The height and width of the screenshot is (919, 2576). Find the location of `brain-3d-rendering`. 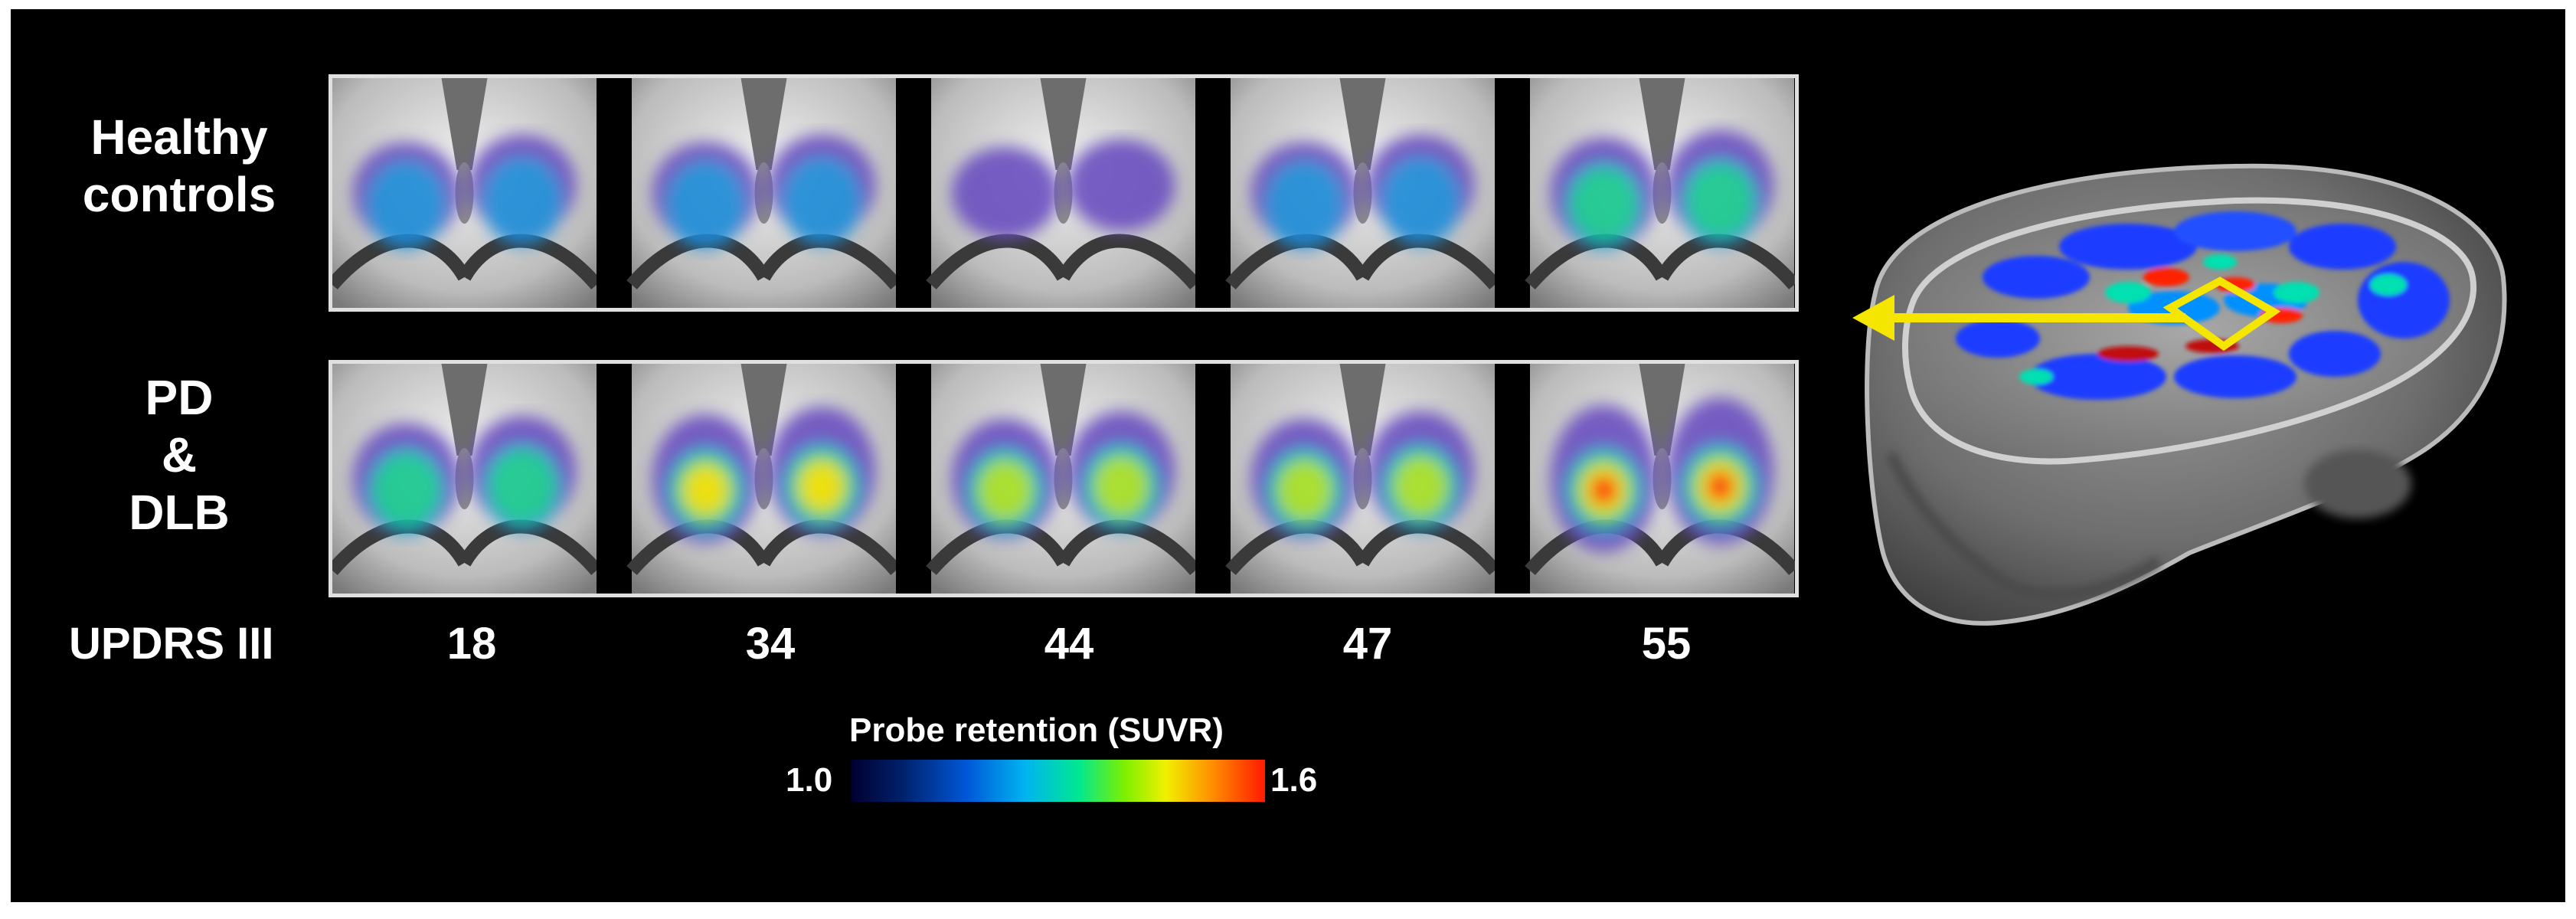

brain-3d-rendering is located at coordinates (2179, 394).